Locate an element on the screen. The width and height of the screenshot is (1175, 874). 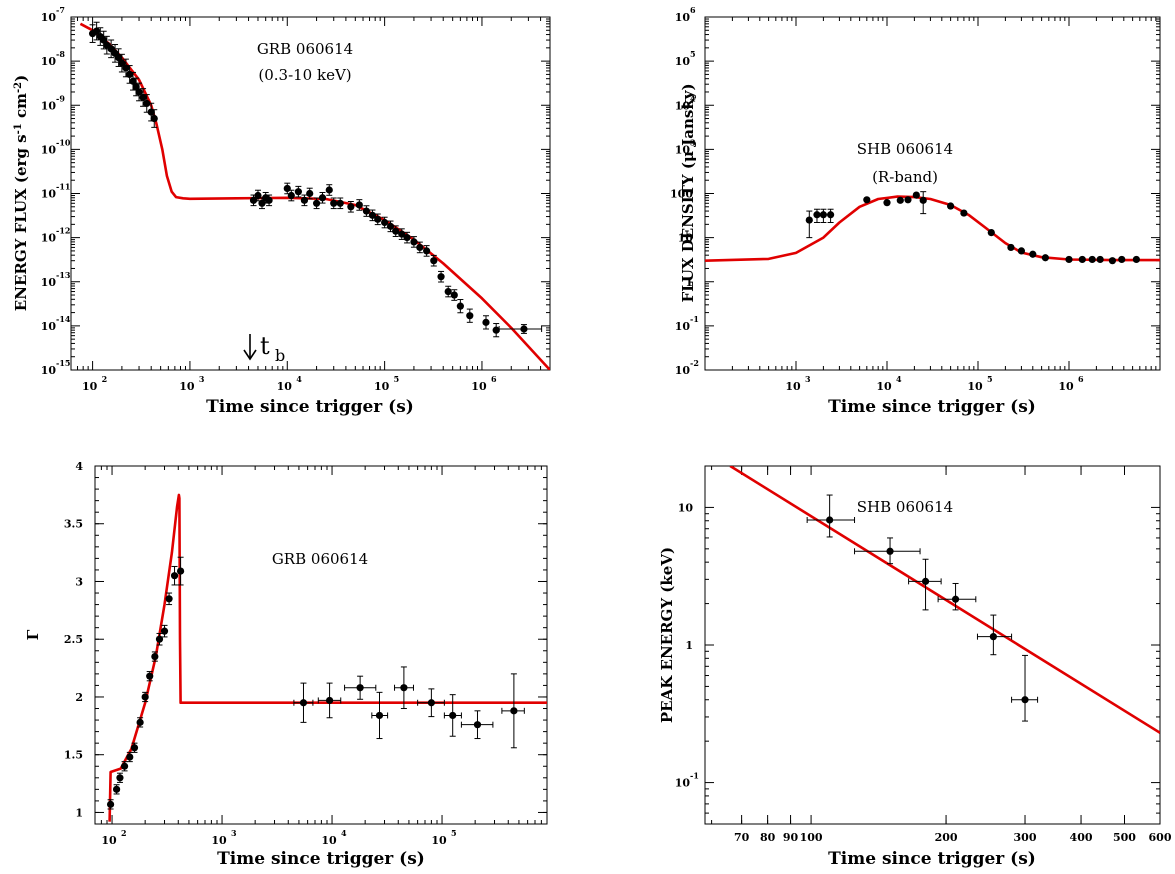
svg-text: t is located at coordinates (265, 346).